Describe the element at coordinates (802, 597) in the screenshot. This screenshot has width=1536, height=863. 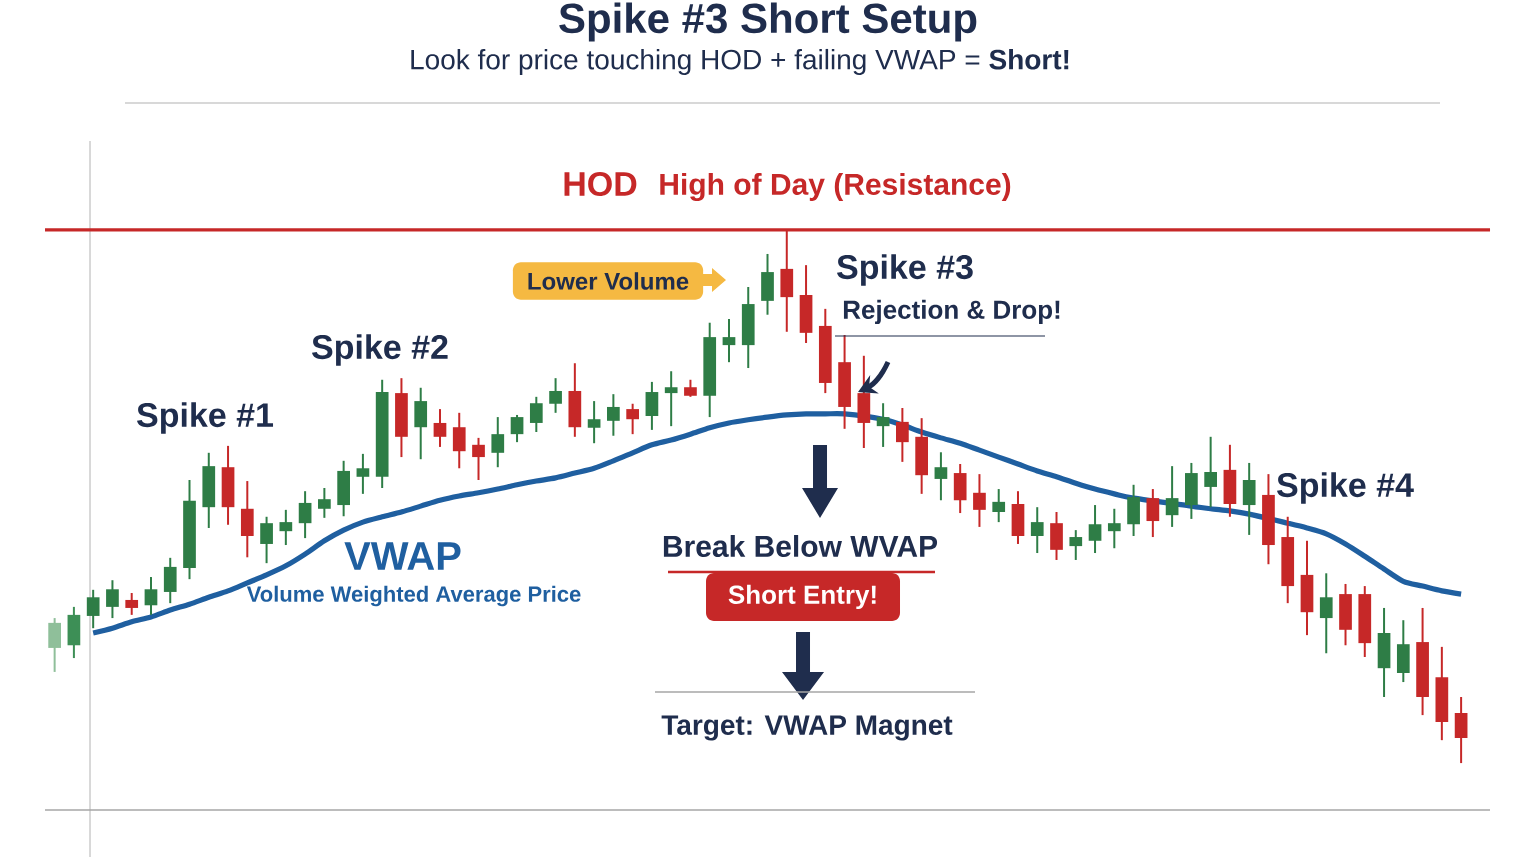
I see `annotation: Short Entry!` at that location.